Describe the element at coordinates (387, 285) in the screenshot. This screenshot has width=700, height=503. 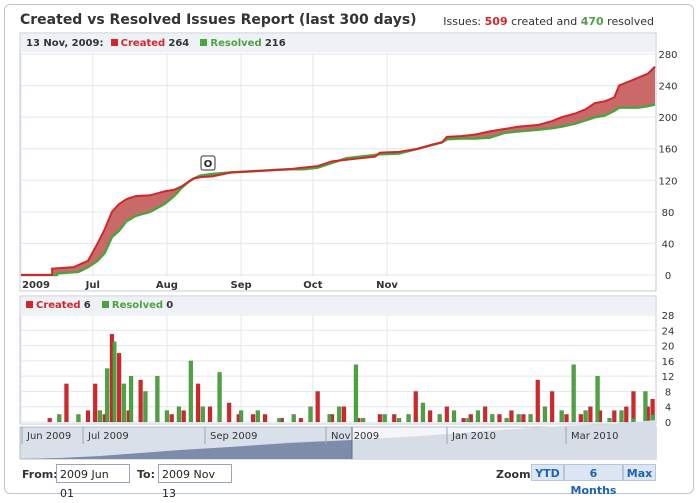
I see `main-x-tick-label: Nov` at that location.